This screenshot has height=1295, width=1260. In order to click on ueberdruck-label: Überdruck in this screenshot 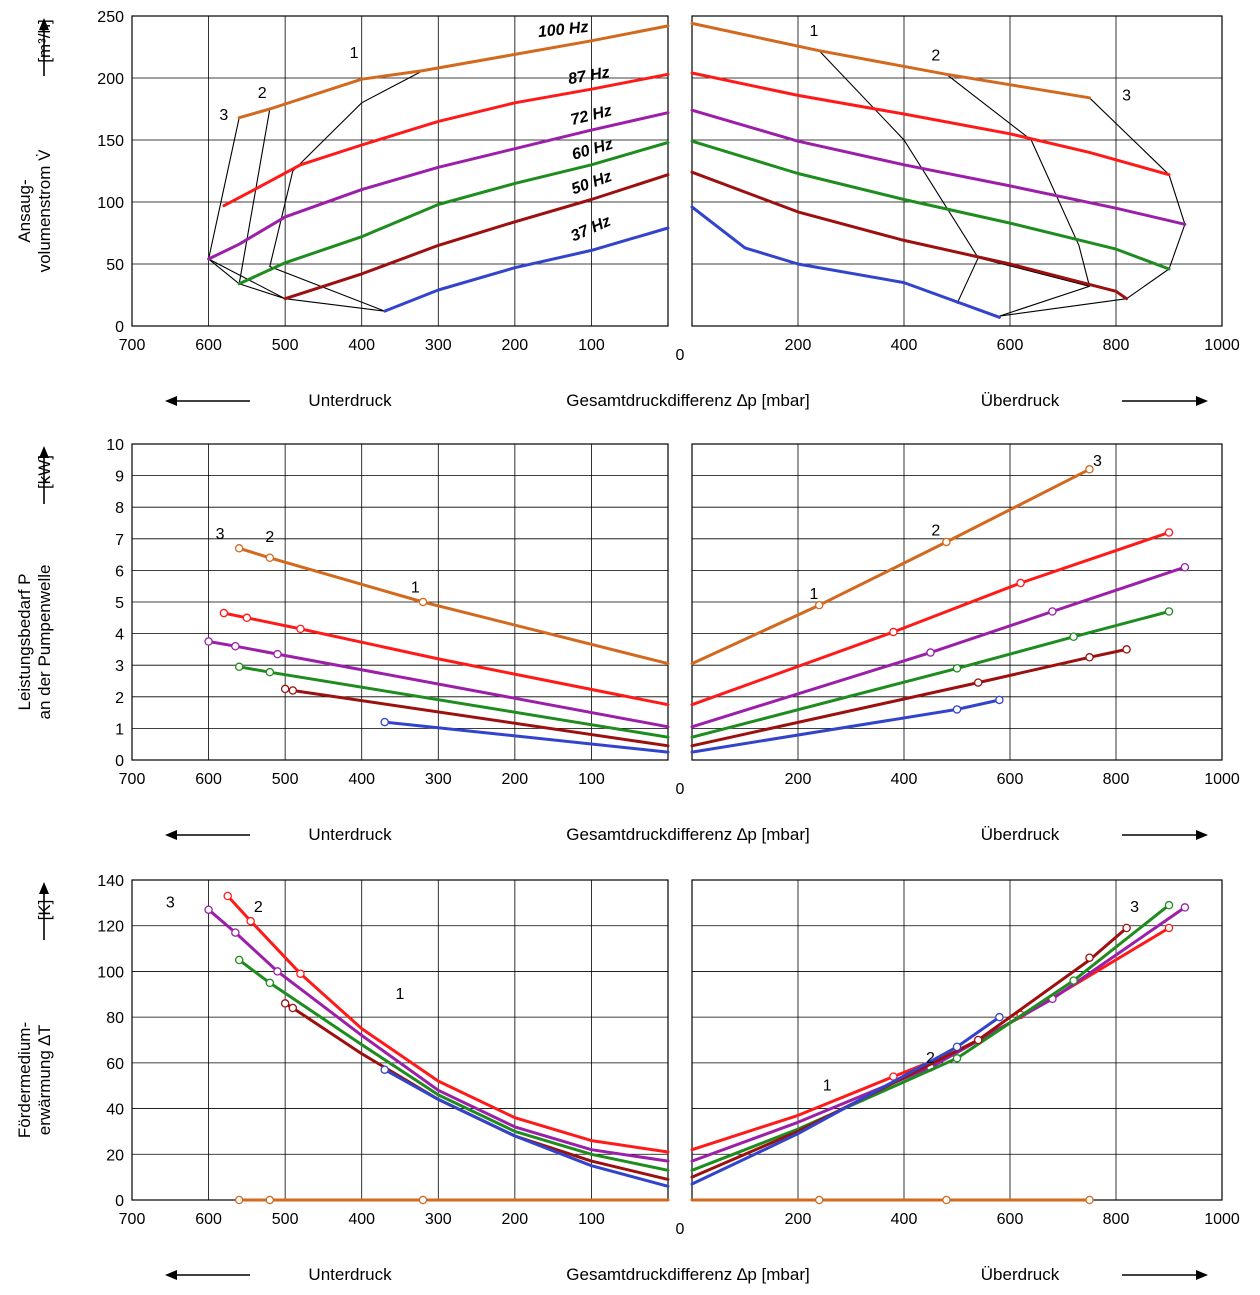, I will do `click(1020, 834)`.